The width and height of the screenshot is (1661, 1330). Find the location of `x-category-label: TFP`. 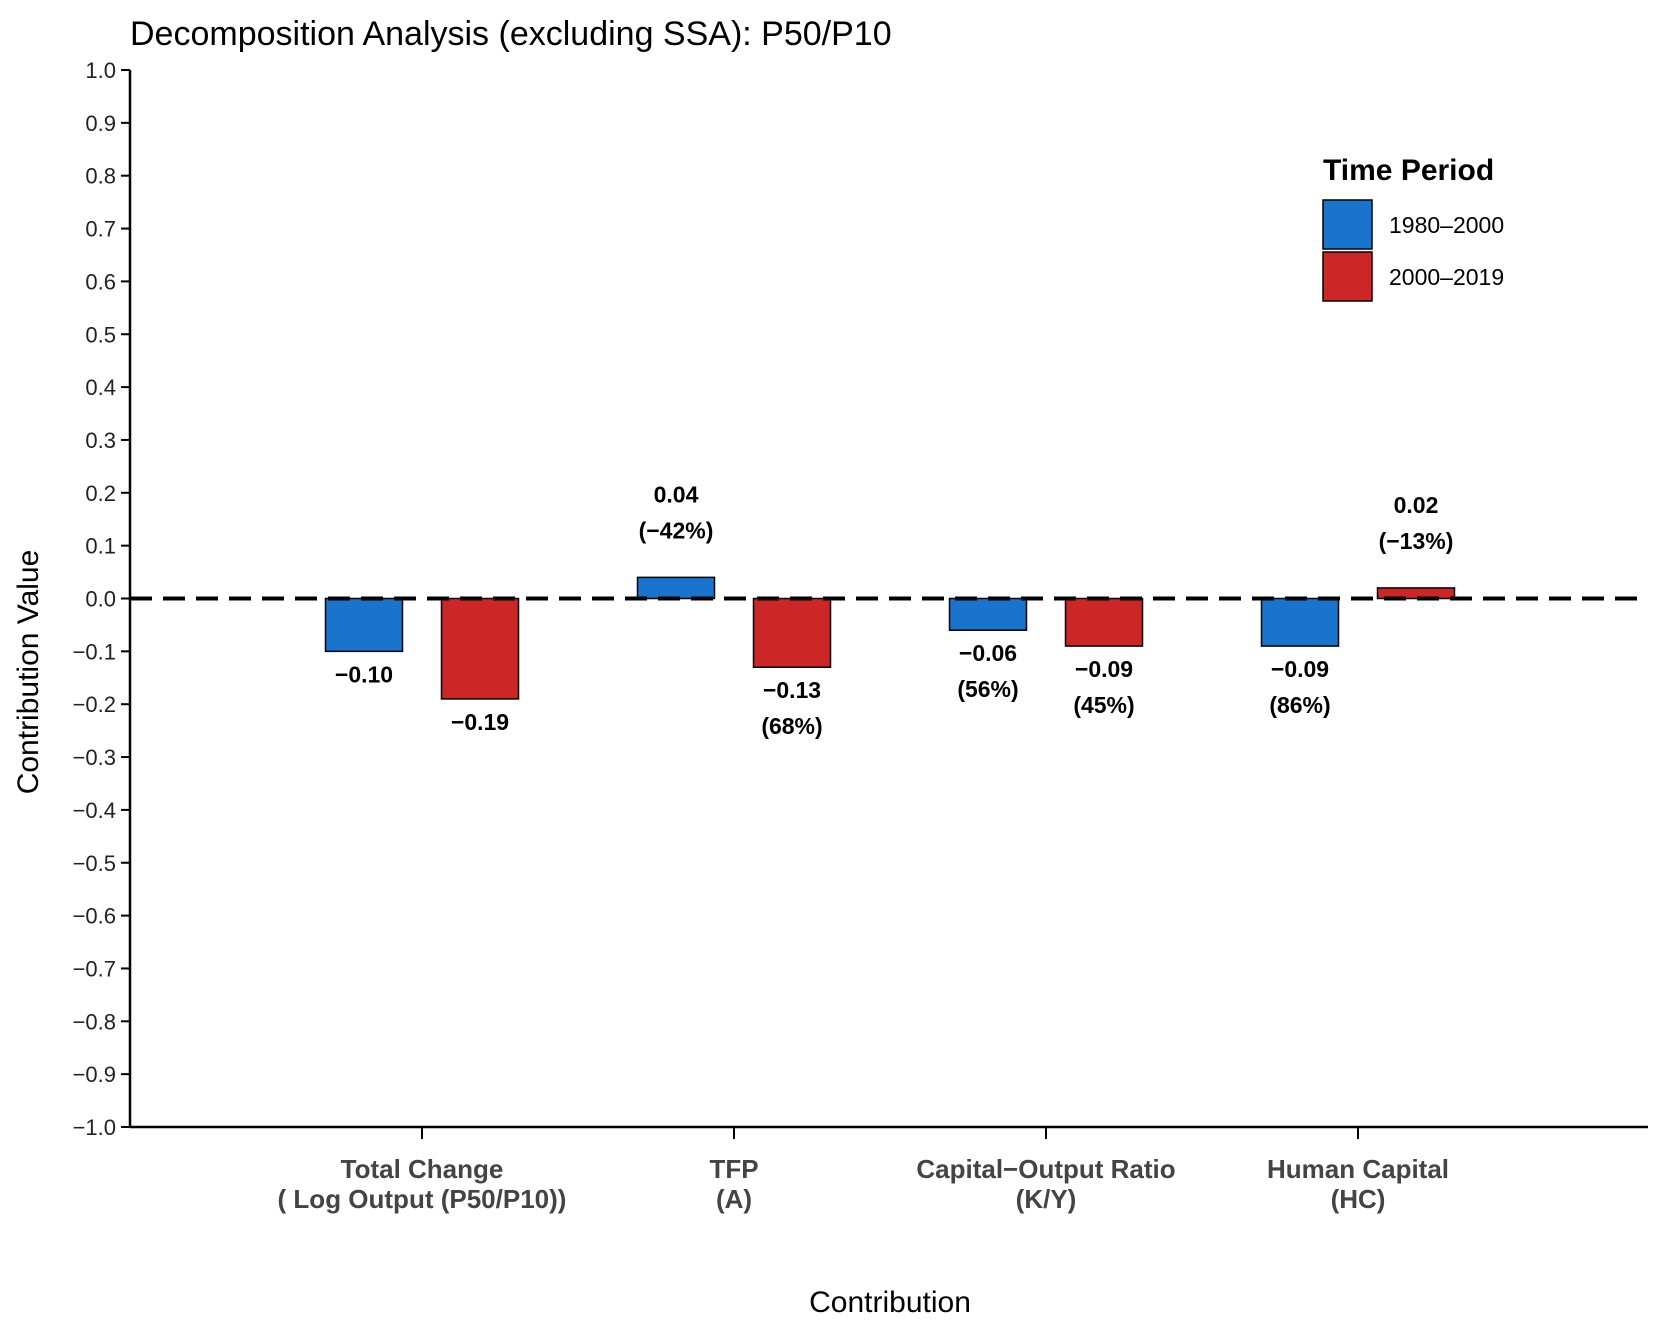

x-category-label: TFP is located at coordinates (733, 1169).